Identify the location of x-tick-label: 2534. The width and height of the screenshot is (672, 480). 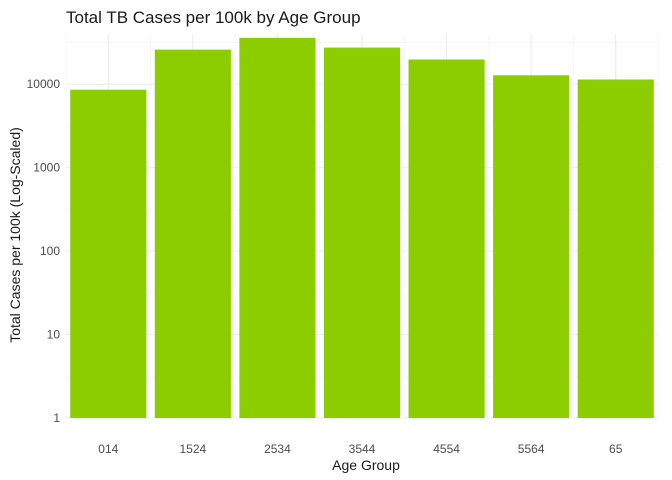
(277, 449).